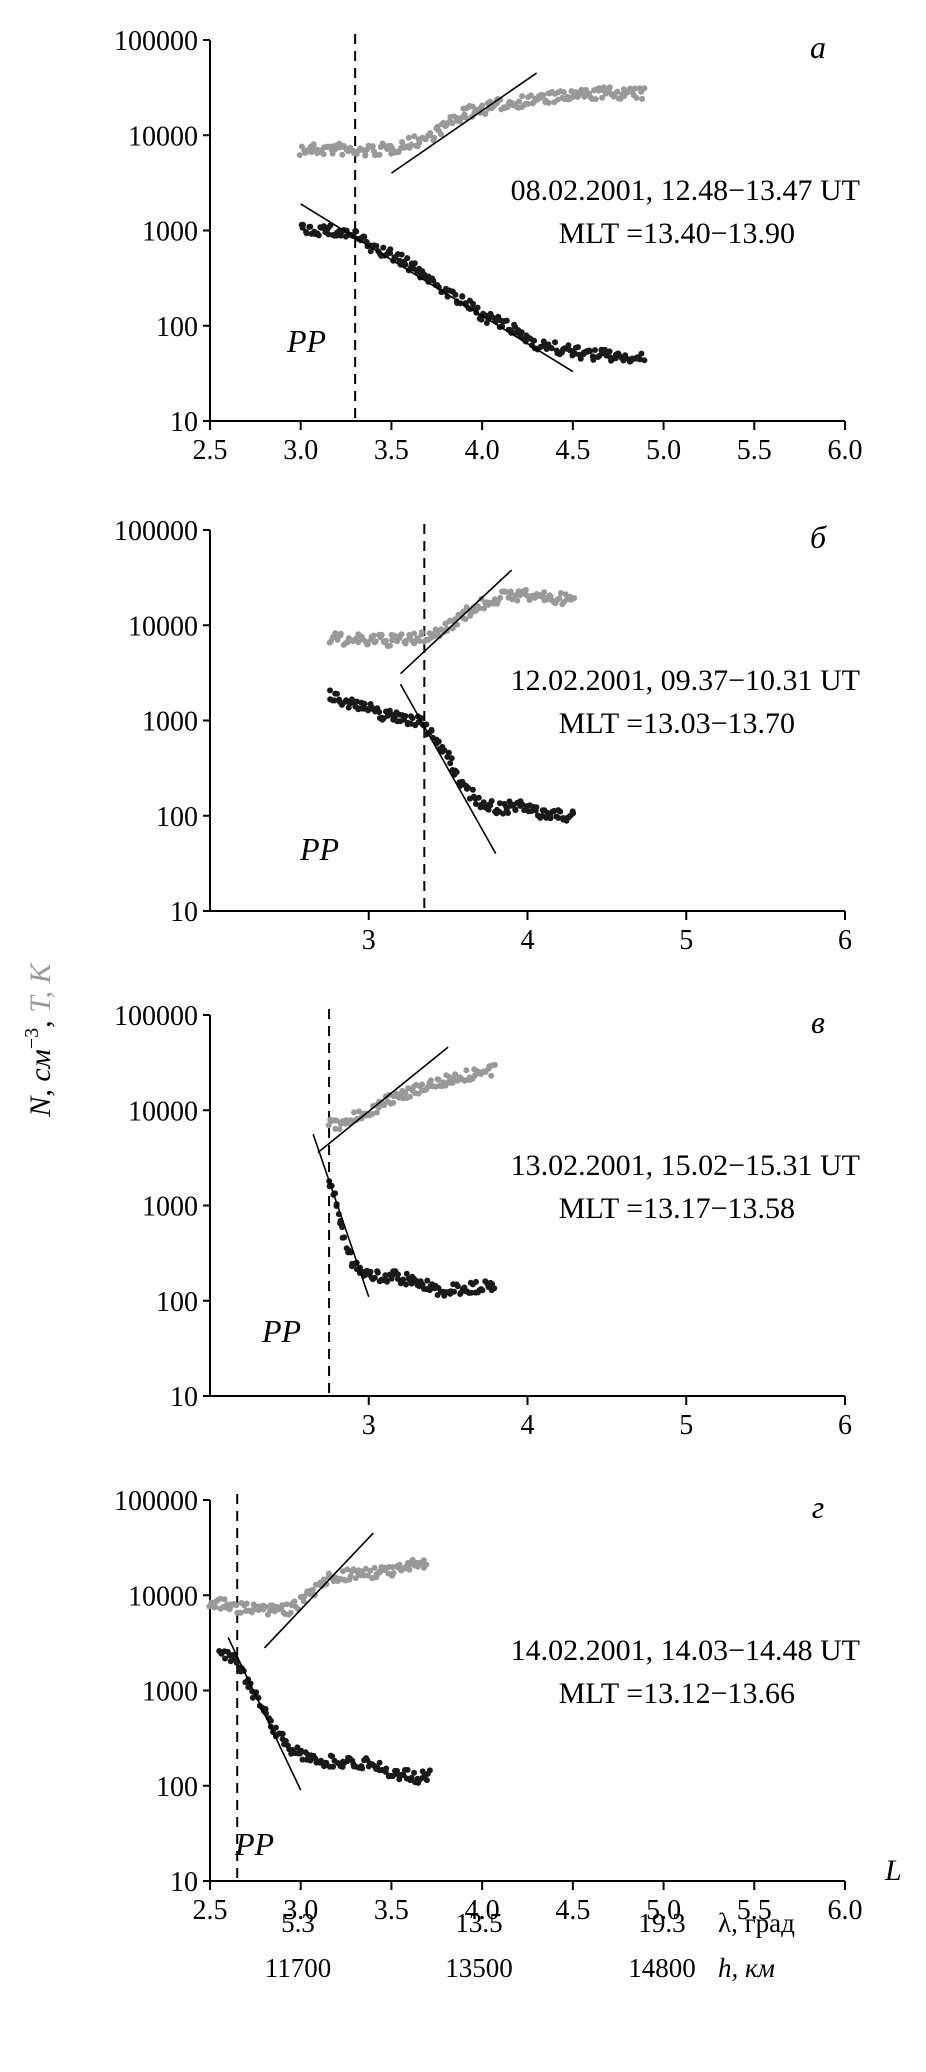 This screenshot has width=926, height=2072. Describe the element at coordinates (177, 1302) in the screenshot. I see `y-tick-label: 100` at that location.